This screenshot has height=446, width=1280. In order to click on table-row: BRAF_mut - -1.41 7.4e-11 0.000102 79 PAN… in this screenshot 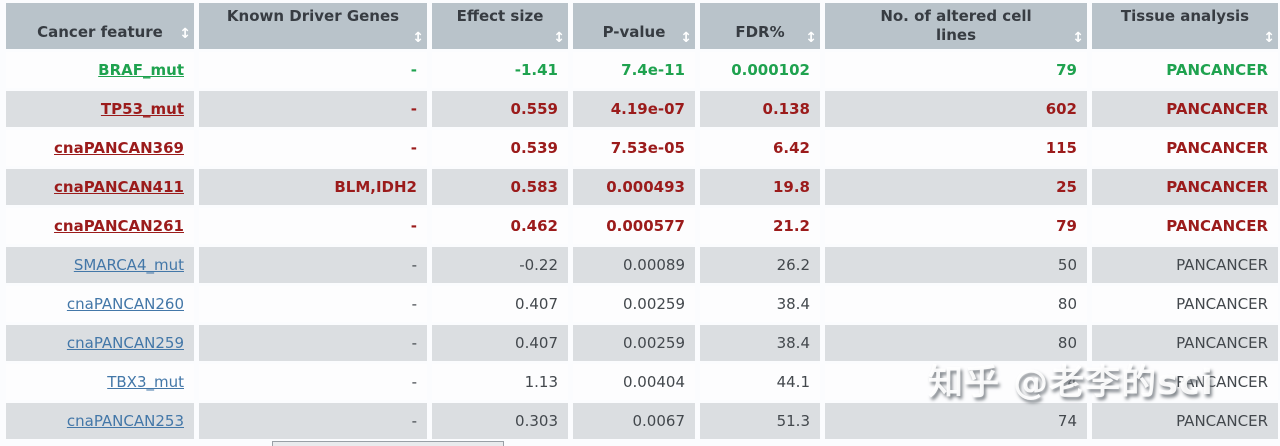, I will do `click(642, 70)`.